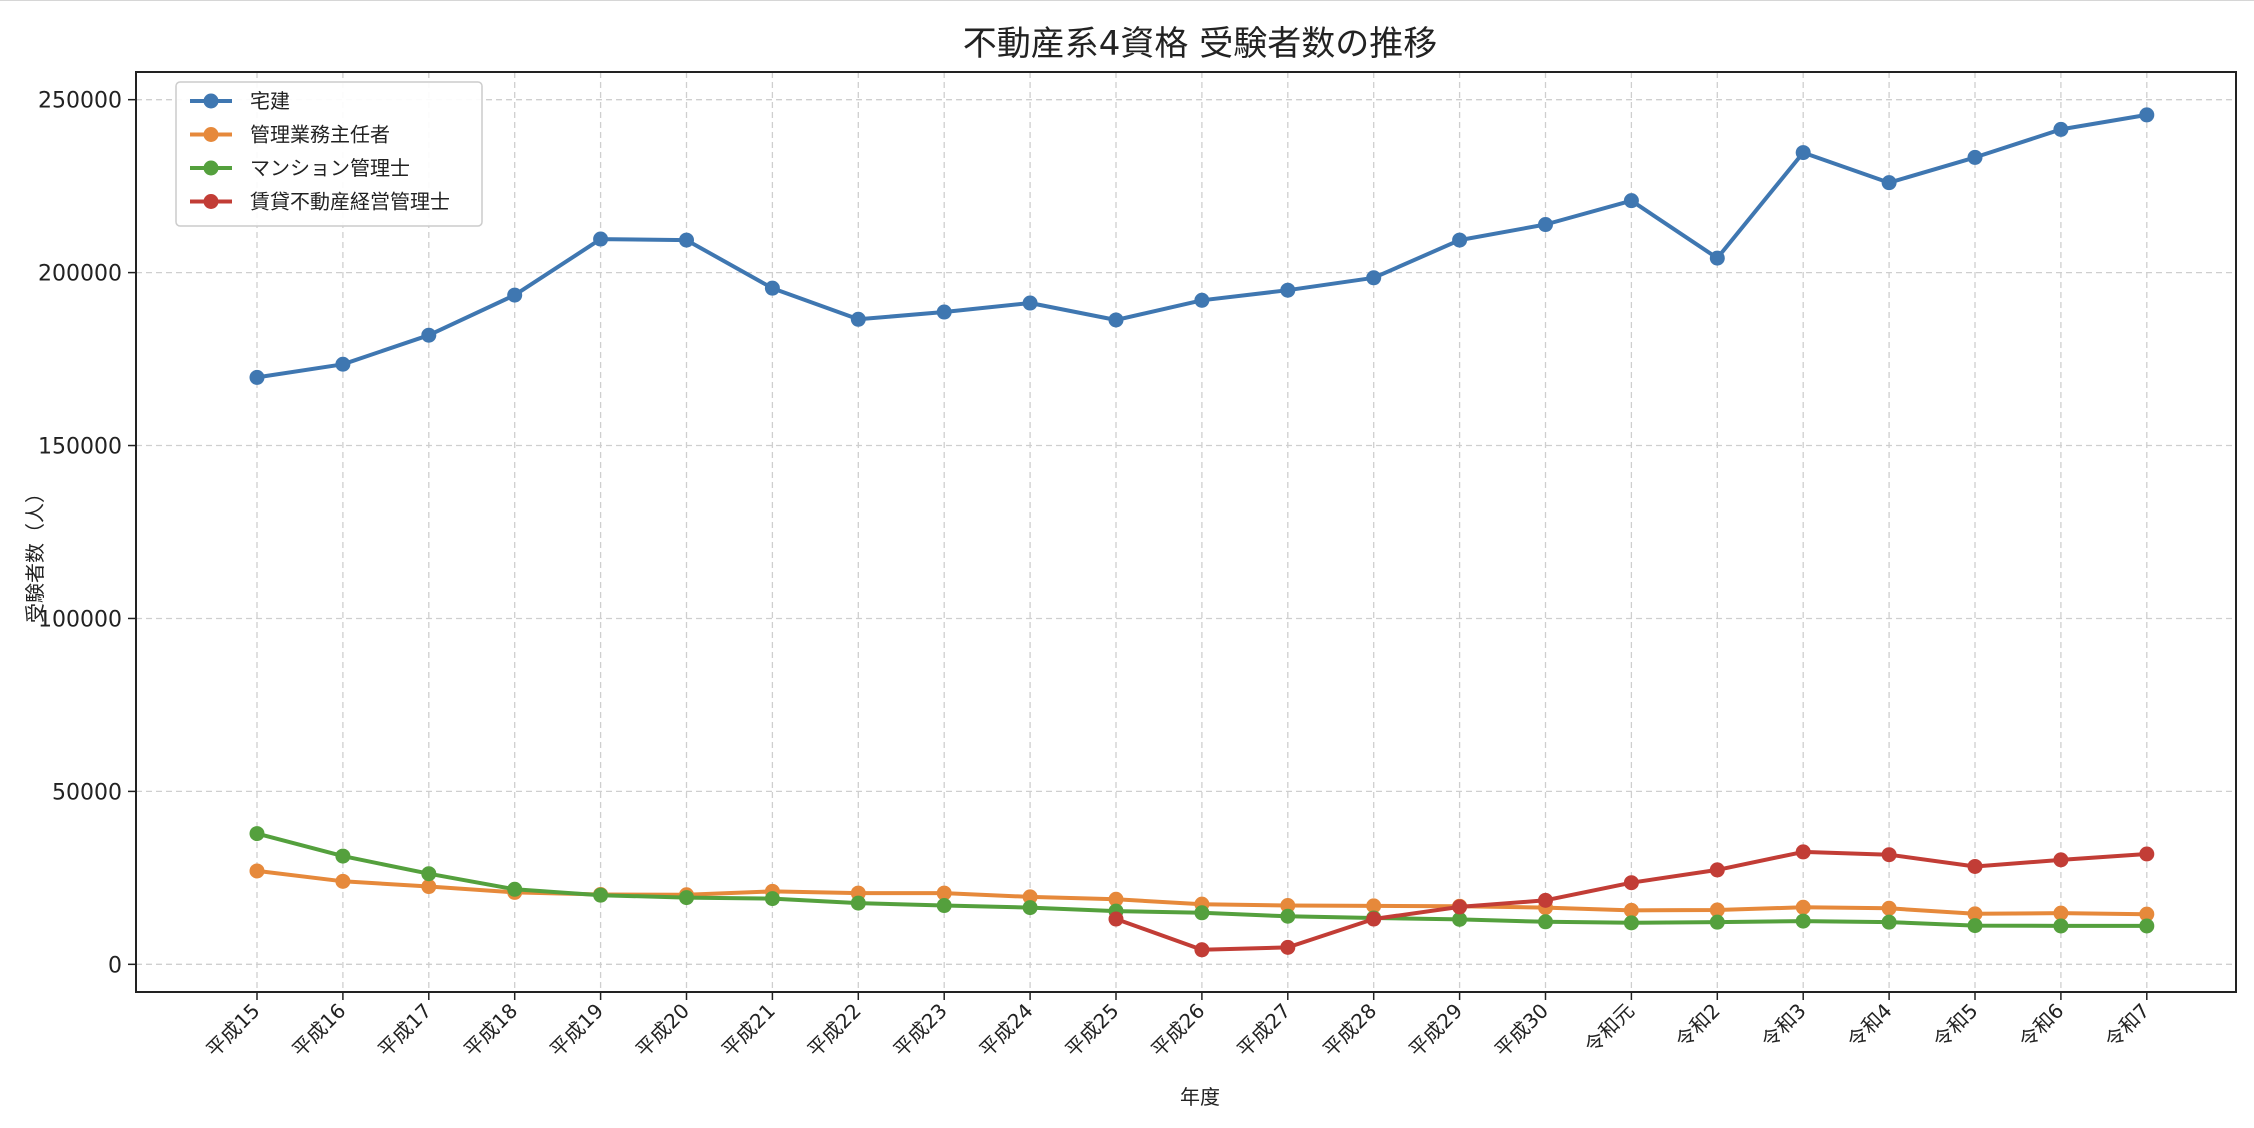 The width and height of the screenshot is (2254, 1128). What do you see at coordinates (834, 1030) in the screenshot?
I see `x-tick-label: 平成22` at bounding box center [834, 1030].